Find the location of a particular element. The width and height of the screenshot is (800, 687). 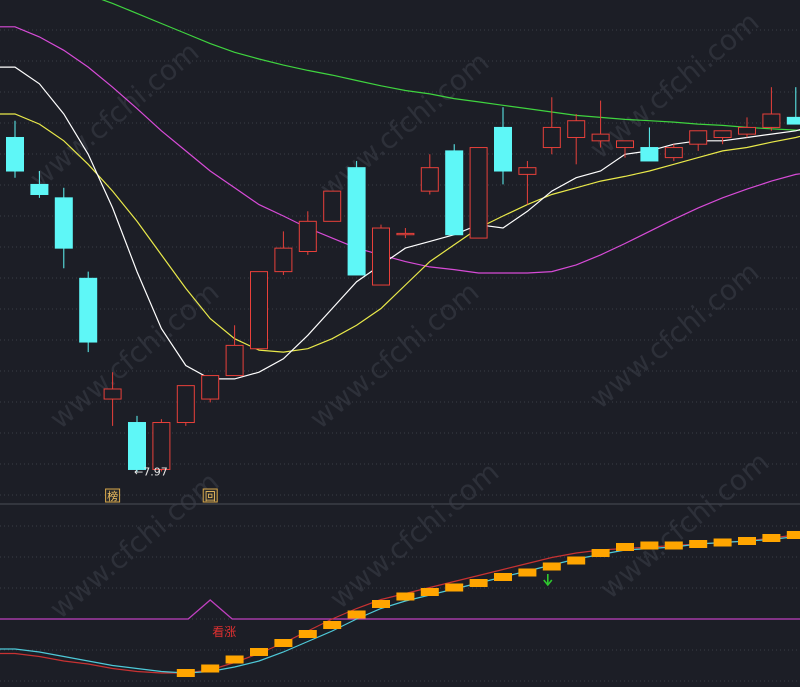

badge-label: 回 is located at coordinates (210, 496).